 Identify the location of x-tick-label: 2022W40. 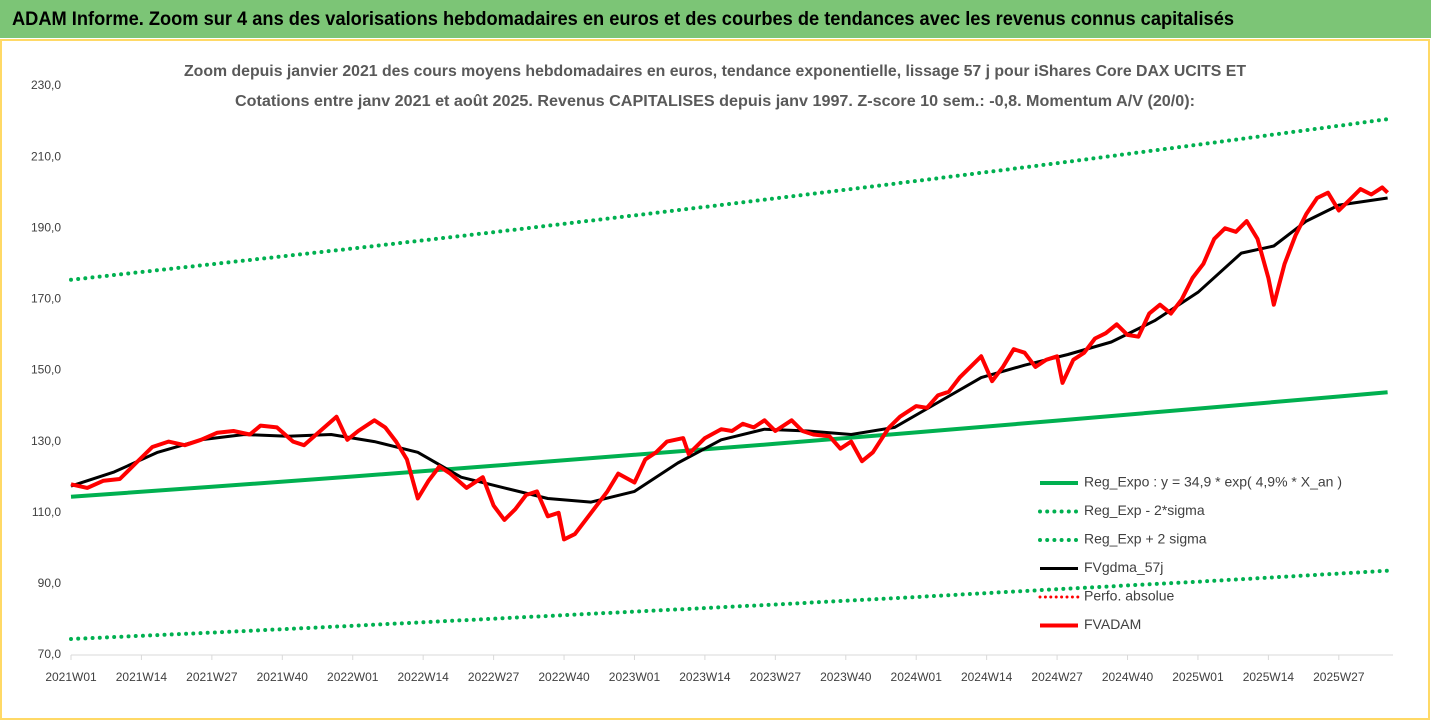
(564, 677).